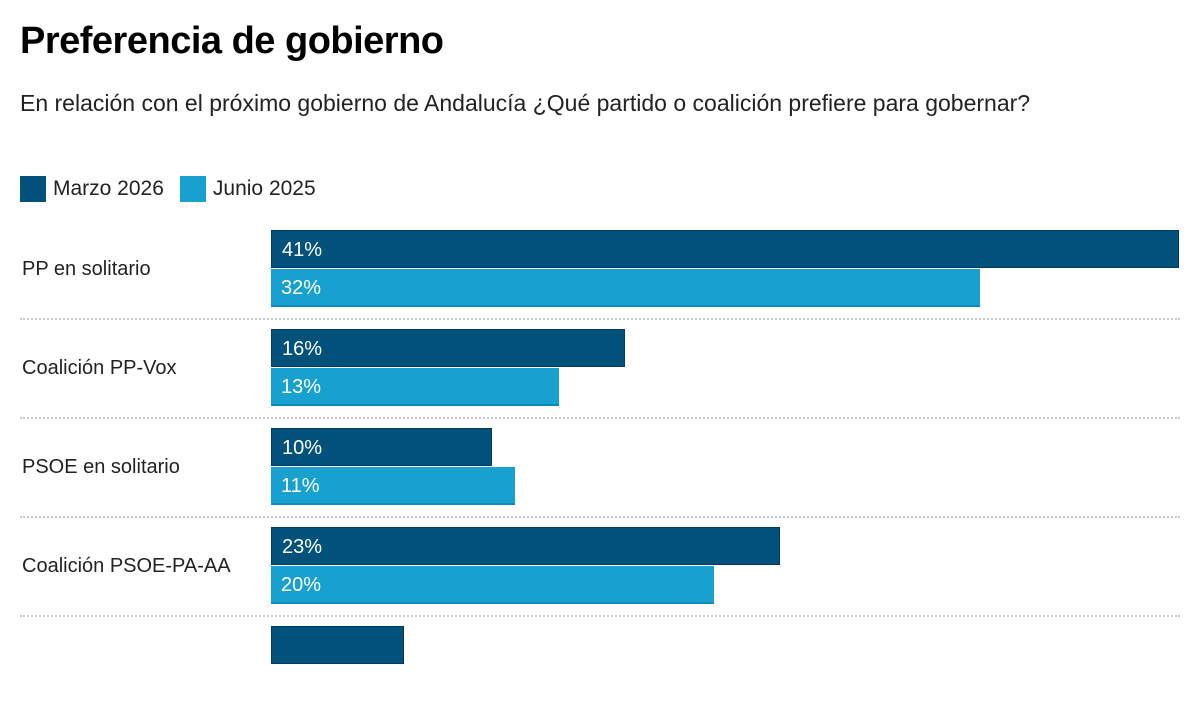  What do you see at coordinates (302, 250) in the screenshot?
I see `bar-value-label: 41%` at bounding box center [302, 250].